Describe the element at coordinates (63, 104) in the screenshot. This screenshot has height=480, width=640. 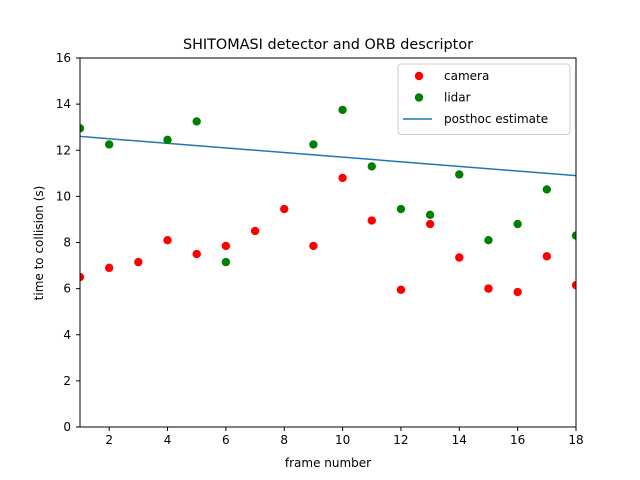
I see `y-tick-label: 14` at that location.